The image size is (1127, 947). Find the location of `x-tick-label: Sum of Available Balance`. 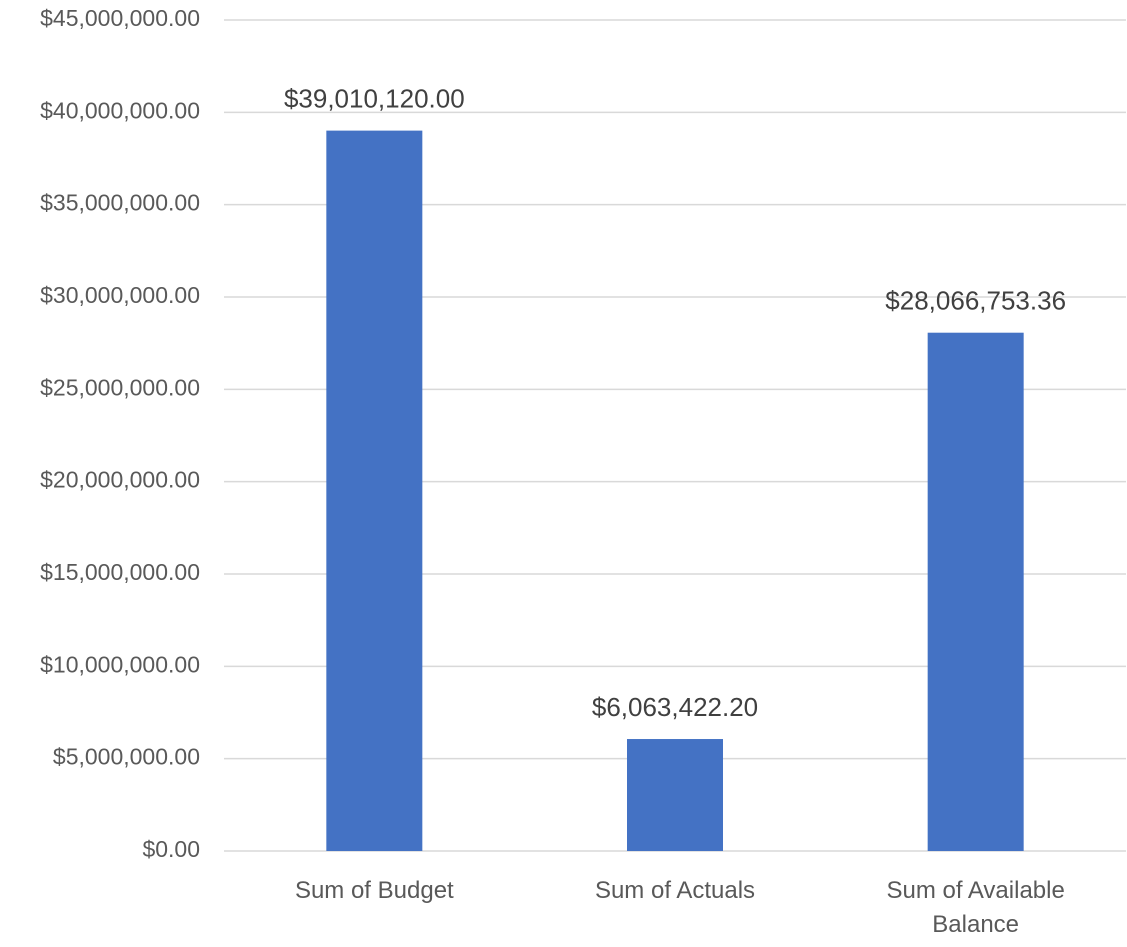

x-tick-label: Sum of Available Balance is located at coordinates (975, 907).